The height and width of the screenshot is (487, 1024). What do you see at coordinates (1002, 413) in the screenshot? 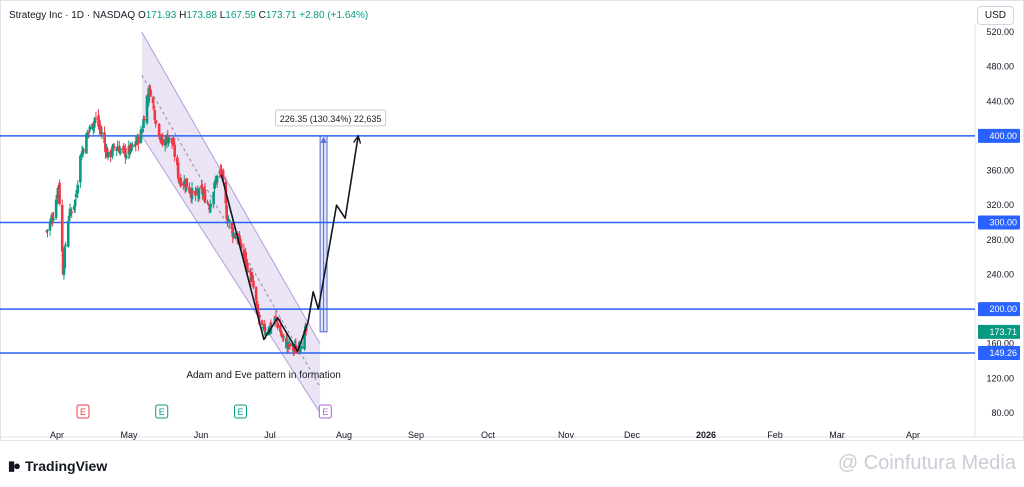
I see `y-tick-label: 80.00` at bounding box center [1002, 413].